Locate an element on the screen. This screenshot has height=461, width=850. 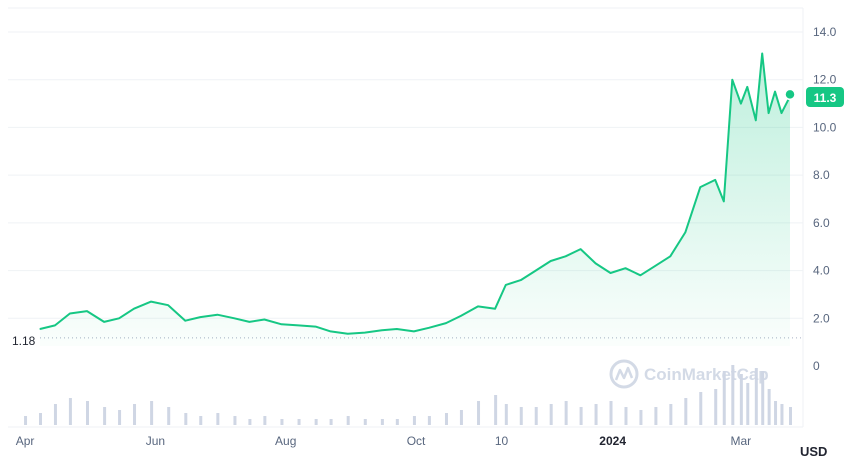
currency-label: USD is located at coordinates (813, 451).